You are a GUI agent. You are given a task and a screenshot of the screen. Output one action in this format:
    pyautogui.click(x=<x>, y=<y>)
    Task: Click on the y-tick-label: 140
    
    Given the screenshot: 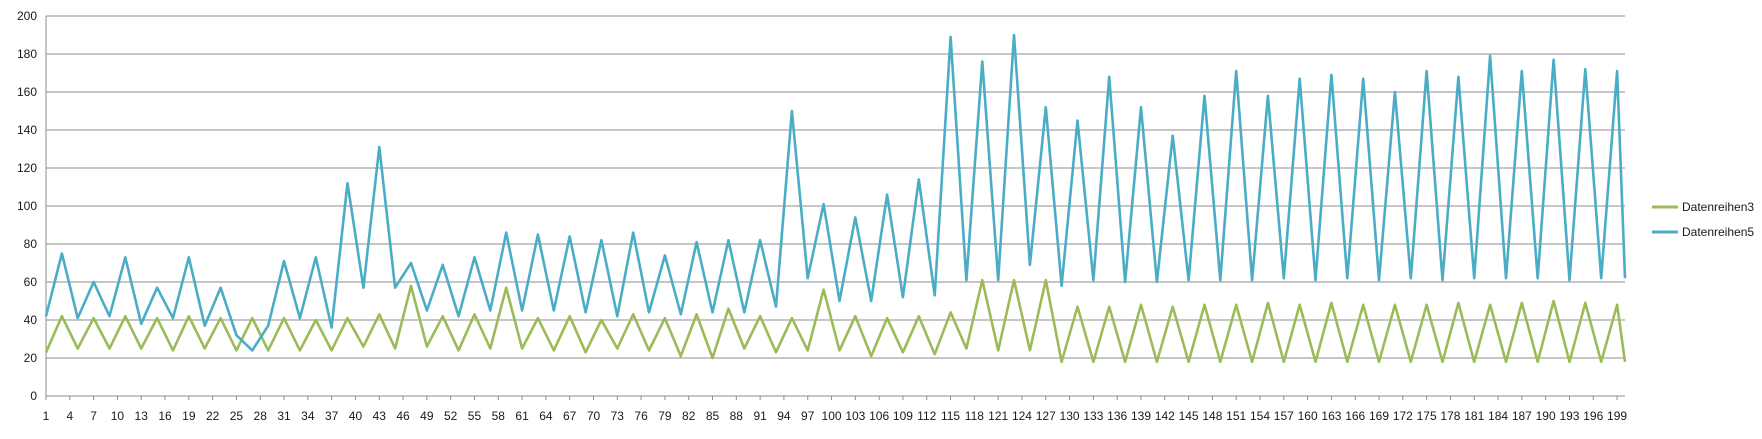 What is the action you would take?
    pyautogui.click(x=27, y=130)
    